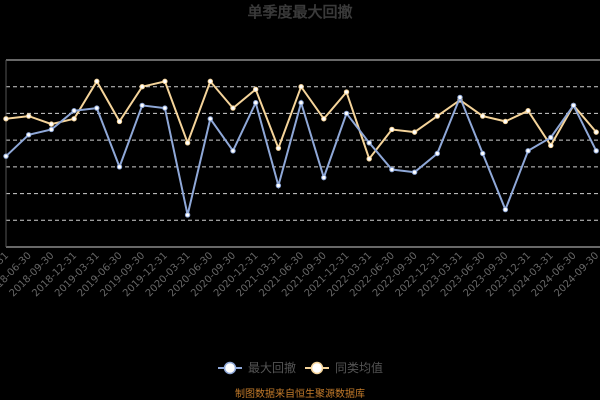 This screenshot has width=600, height=400. Describe the element at coordinates (299, 12) in the screenshot. I see `chart-title: 单季度最大回撤` at that location.